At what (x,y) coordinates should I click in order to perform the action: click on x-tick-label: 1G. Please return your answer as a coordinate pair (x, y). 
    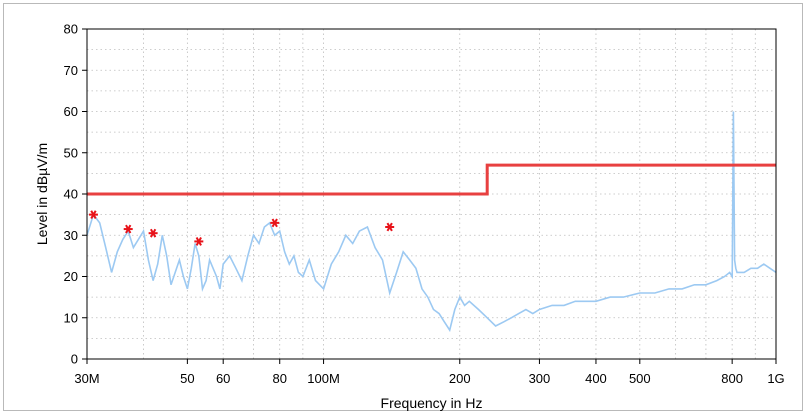
    Looking at the image, I should click on (775, 378).